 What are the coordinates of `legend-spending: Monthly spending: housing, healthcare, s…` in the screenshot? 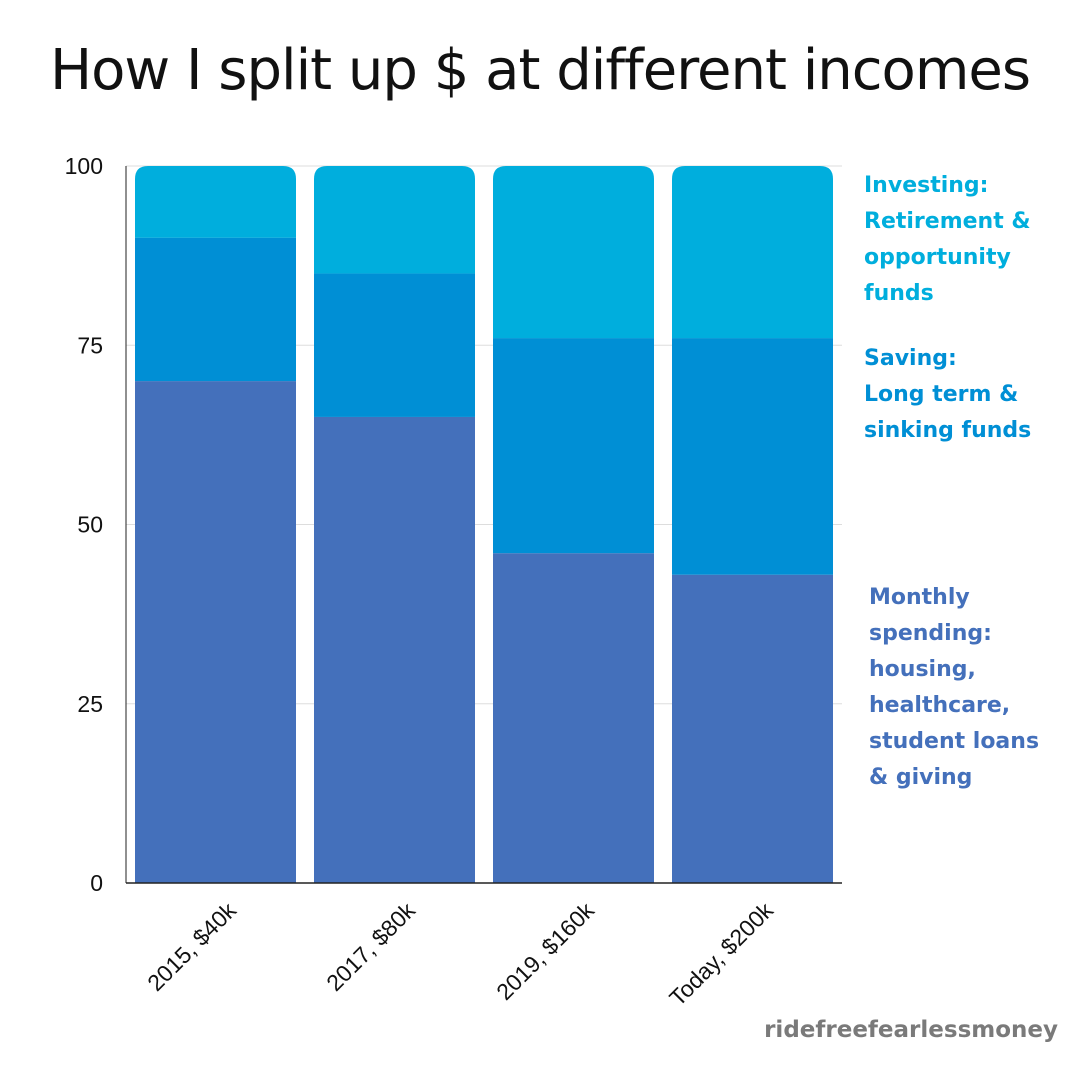 It's located at (954, 687).